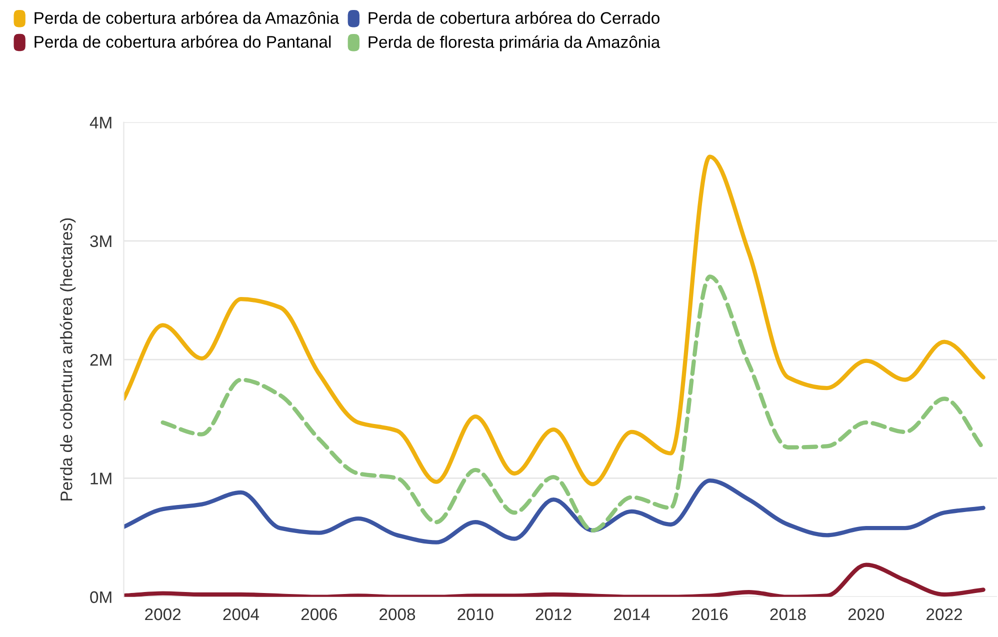 The height and width of the screenshot is (637, 998). I want to click on y-tick-label: 2M, so click(101, 360).